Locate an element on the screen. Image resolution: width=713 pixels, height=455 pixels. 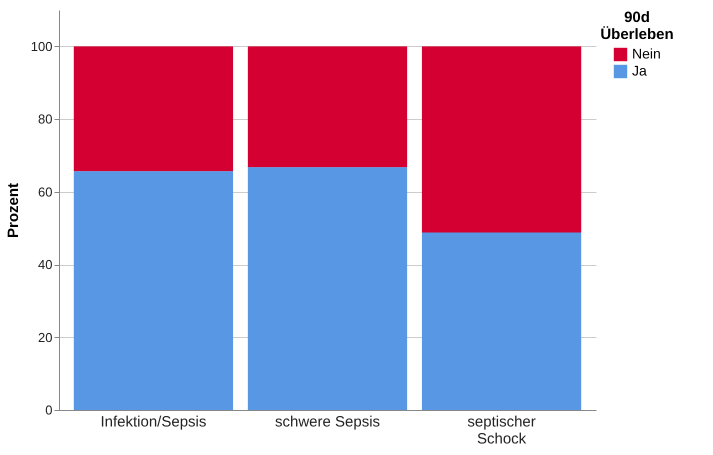
y-tick-label: 0 is located at coordinates (48, 410).